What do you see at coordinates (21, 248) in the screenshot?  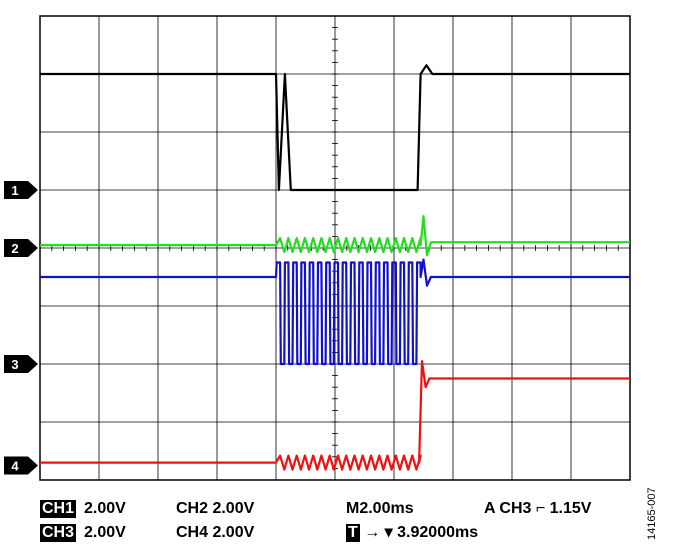 I see `ground-marker-ch2` at bounding box center [21, 248].